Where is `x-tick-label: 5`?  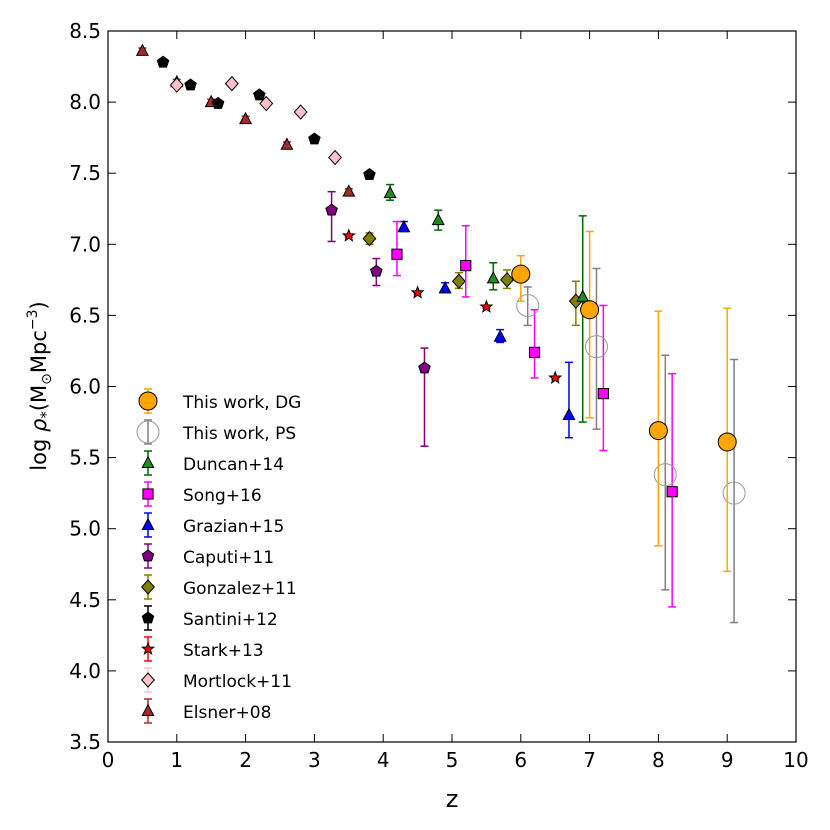 x-tick-label: 5 is located at coordinates (452, 760).